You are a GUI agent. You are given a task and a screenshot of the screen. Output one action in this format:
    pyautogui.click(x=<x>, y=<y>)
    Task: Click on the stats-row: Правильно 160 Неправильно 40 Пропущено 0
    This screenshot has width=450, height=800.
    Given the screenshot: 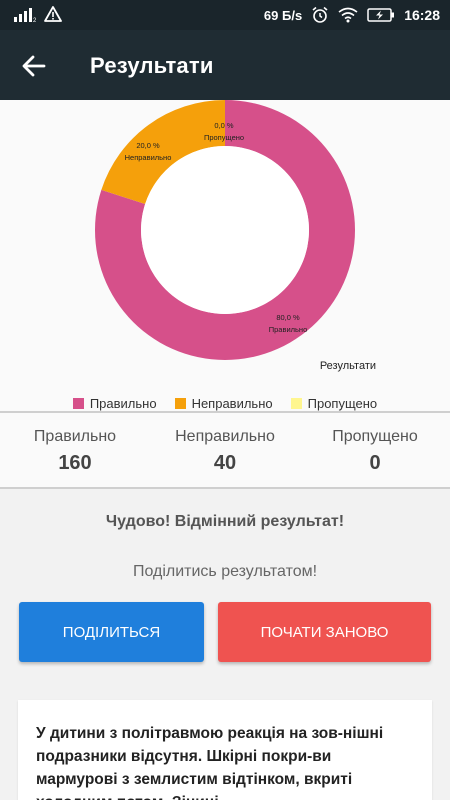 What is the action you would take?
    pyautogui.click(x=225, y=450)
    